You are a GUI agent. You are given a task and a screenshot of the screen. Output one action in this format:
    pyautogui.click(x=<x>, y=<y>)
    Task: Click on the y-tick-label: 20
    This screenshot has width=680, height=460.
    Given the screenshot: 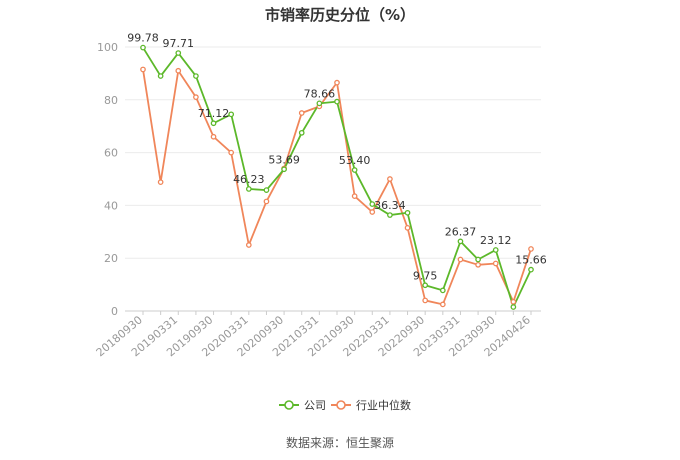 What is the action you would take?
    pyautogui.click(x=111, y=258)
    